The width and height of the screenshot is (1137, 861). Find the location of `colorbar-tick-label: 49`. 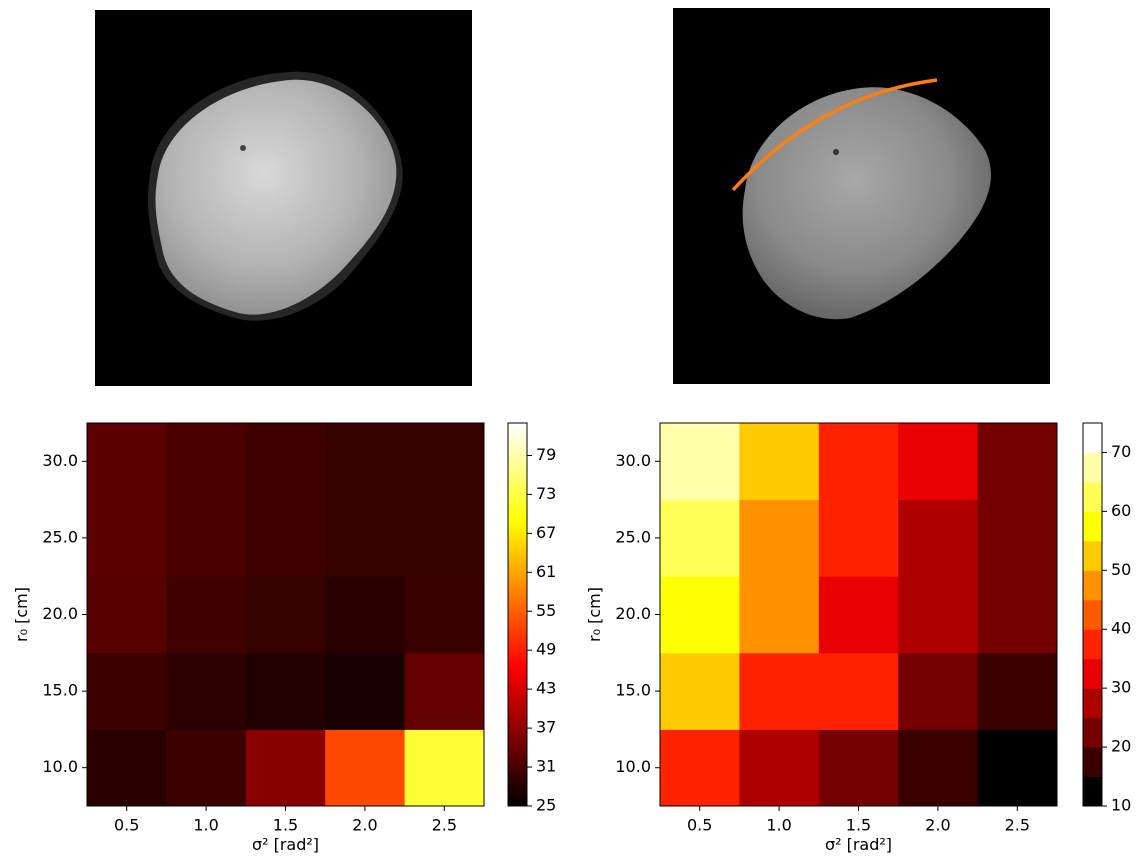

colorbar-tick-label: 49 is located at coordinates (546, 649).